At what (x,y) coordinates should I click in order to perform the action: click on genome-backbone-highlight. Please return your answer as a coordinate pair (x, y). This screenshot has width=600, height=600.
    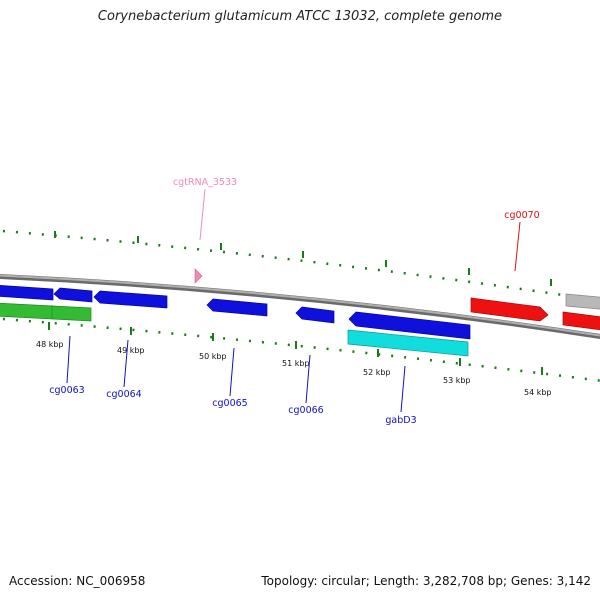
    Looking at the image, I should click on (300, 305).